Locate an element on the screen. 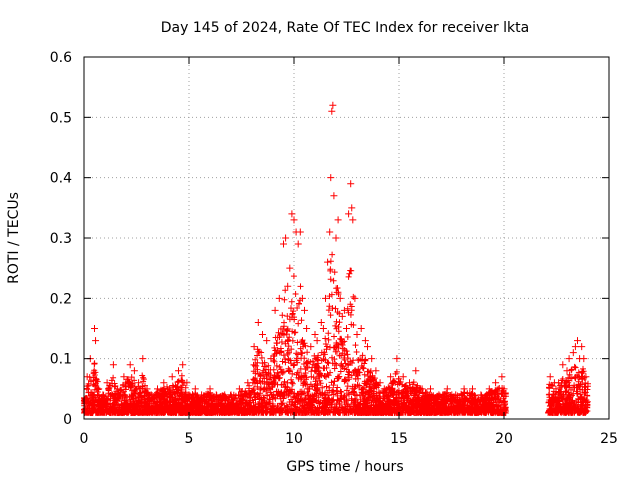  x-tick-label: 0 is located at coordinates (84, 439).